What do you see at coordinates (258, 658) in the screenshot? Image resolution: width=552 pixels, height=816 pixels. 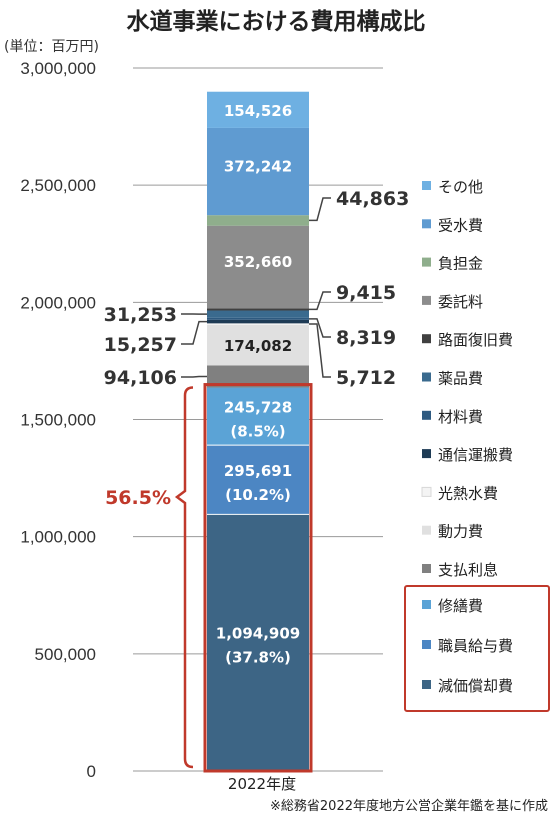 I see `data-label-percent: (37.8%)` at bounding box center [258, 658].